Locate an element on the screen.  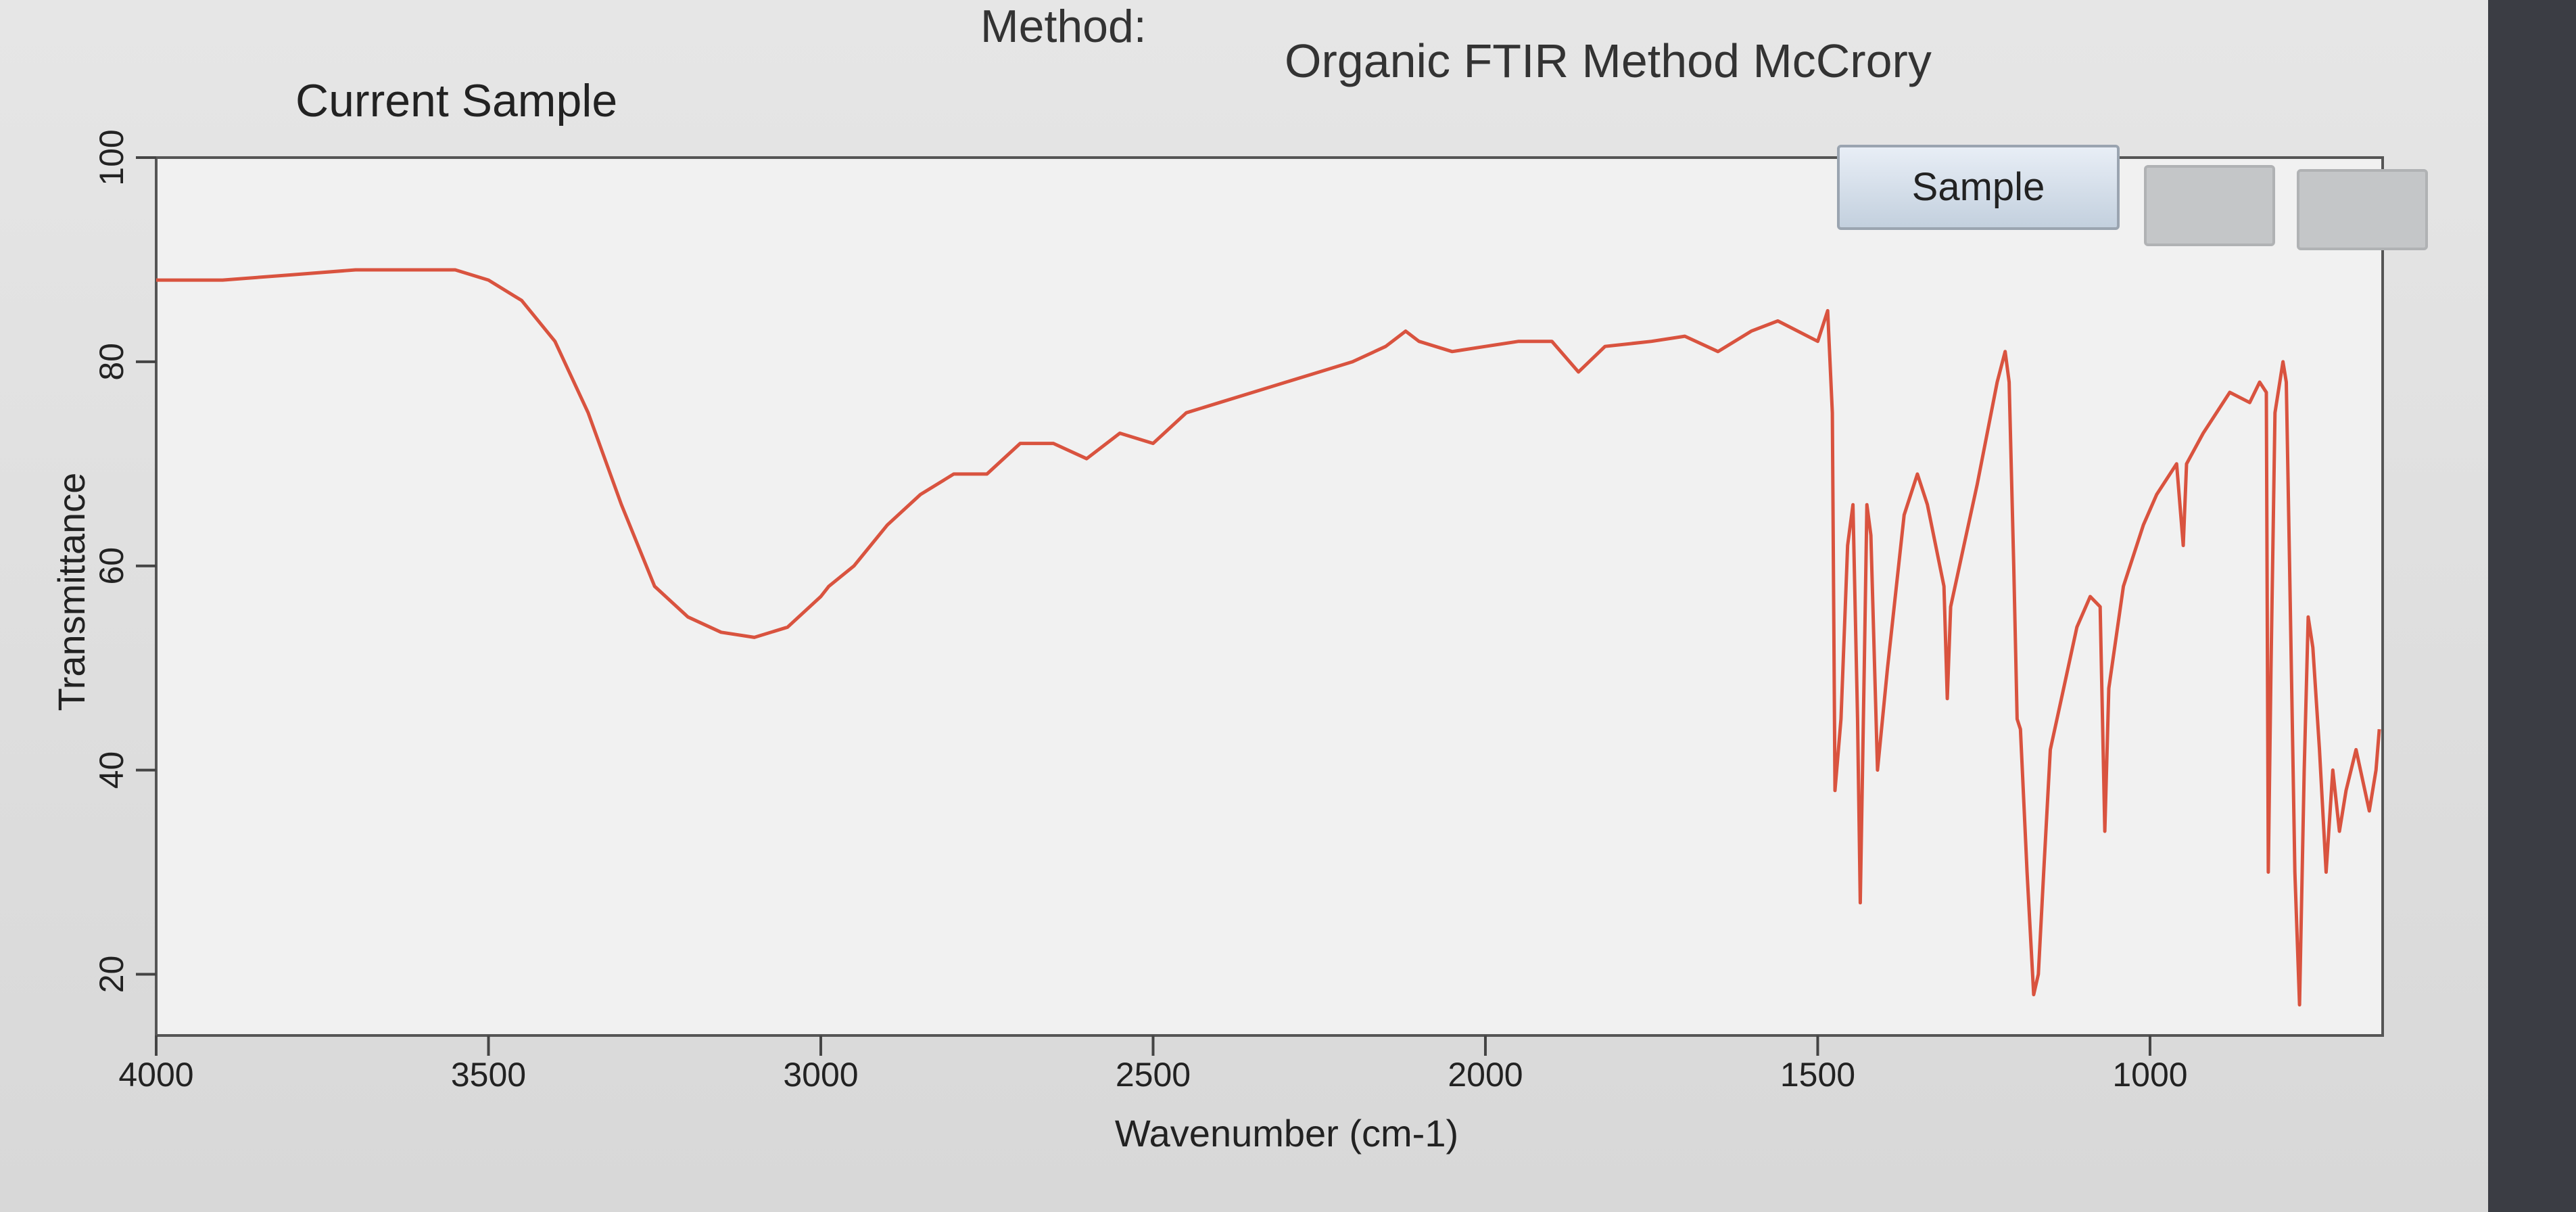
method-label: Method: is located at coordinates (1063, 26).